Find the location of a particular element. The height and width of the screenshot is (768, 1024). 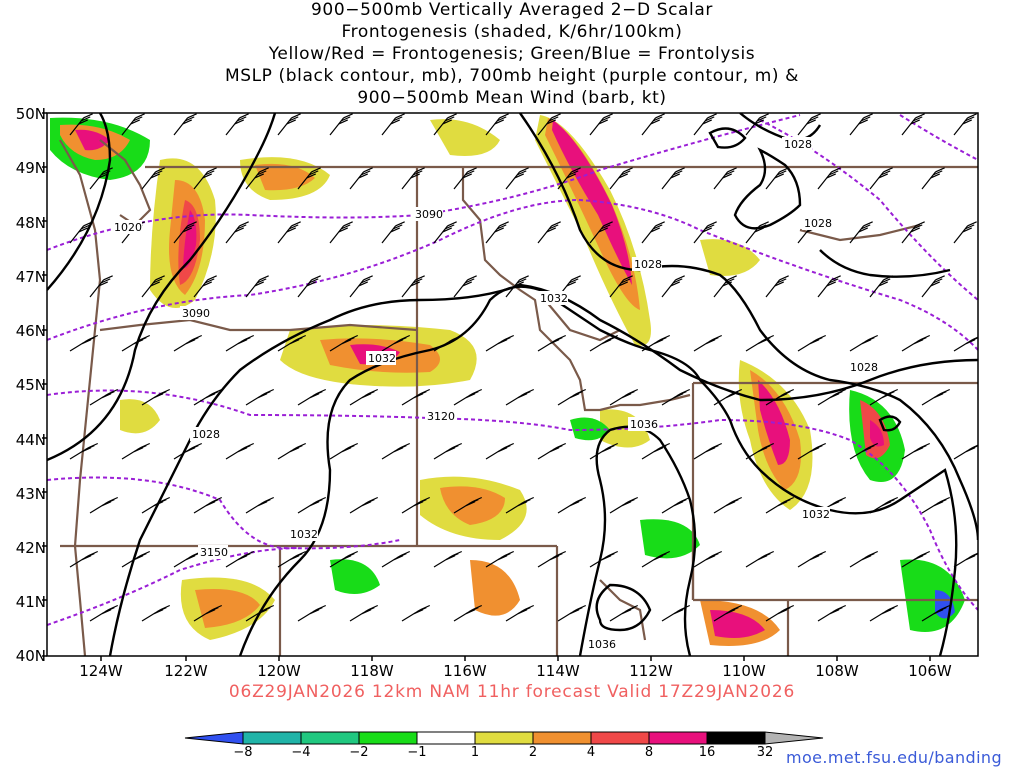

lat-label-43n: 43N is located at coordinates (30, 494).